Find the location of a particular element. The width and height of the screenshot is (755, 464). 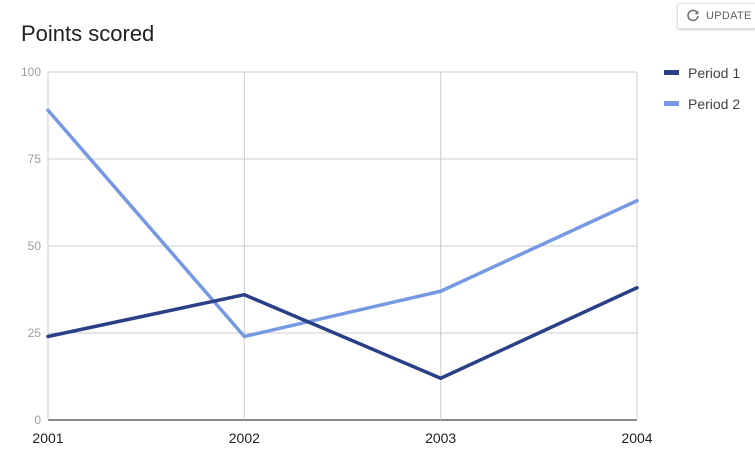

x-axis-ticks: 2001 2002 2003 2004 is located at coordinates (342, 438).